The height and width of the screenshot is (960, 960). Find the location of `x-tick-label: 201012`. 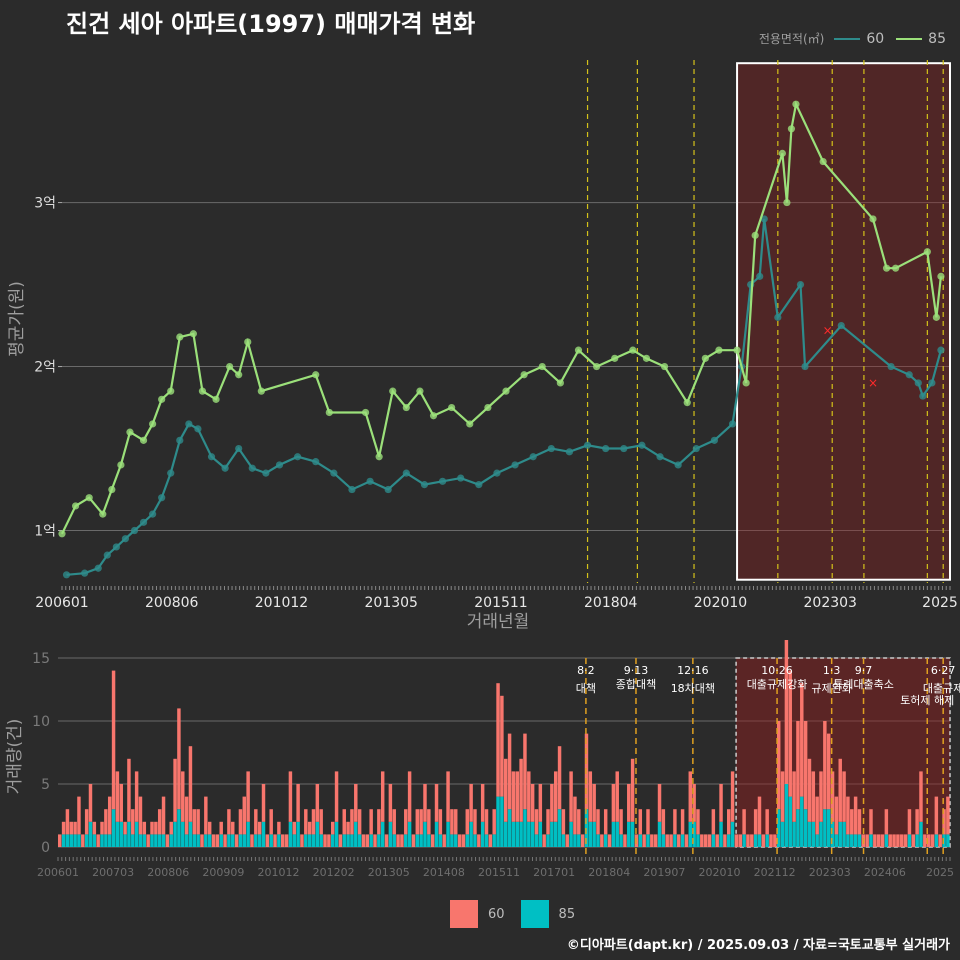

x-tick-label: 201012 is located at coordinates (281, 603).